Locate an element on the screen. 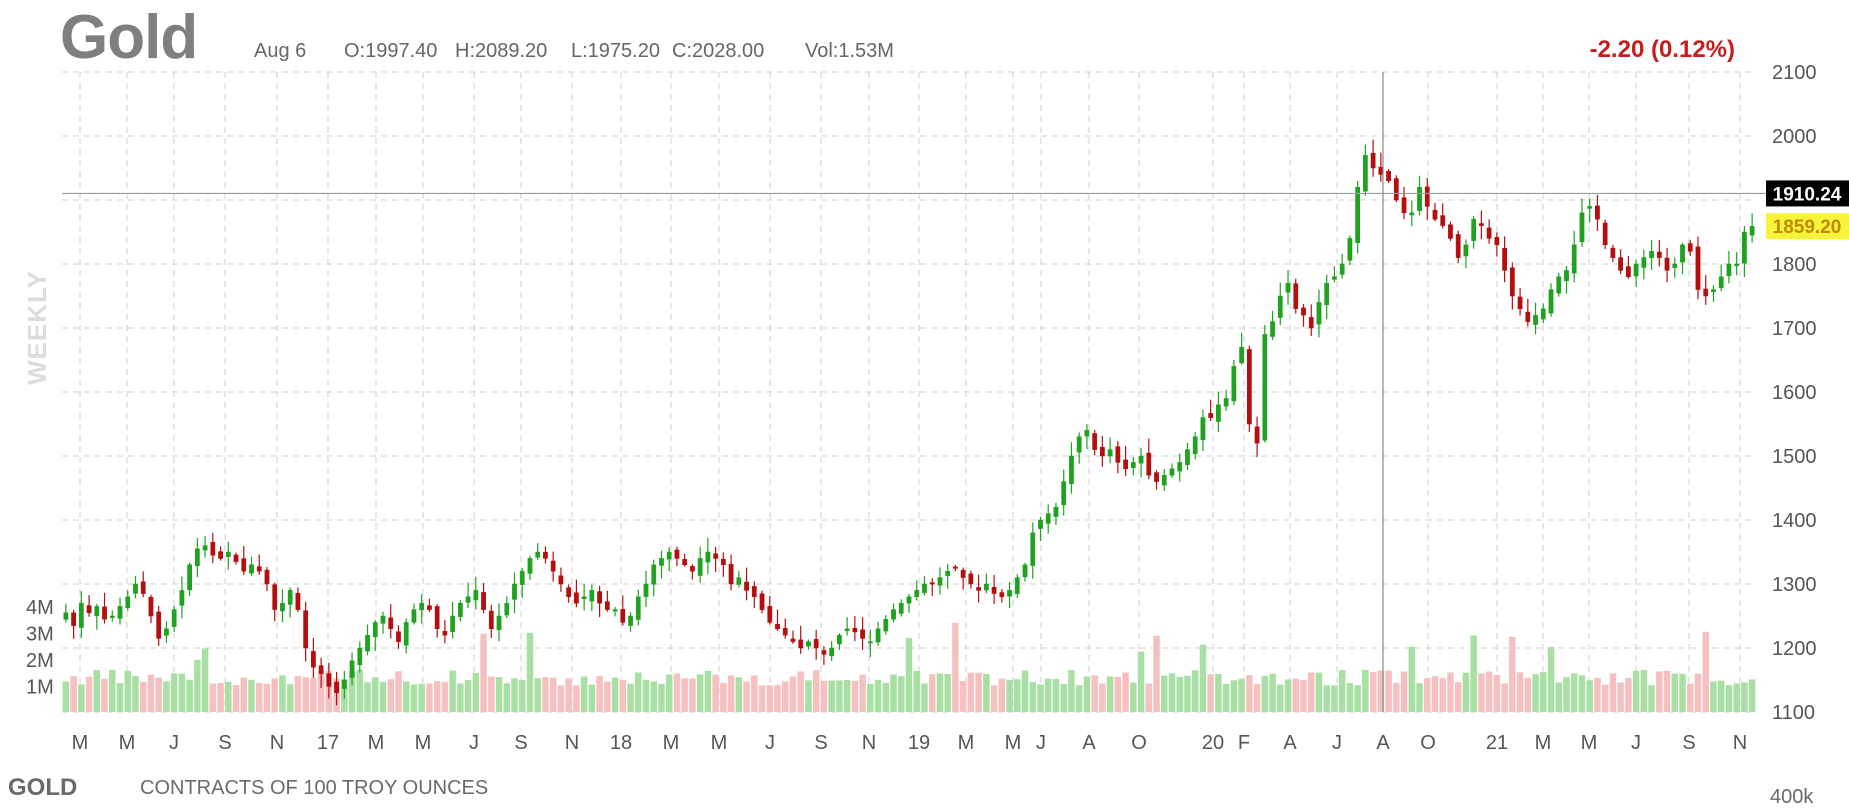 The image size is (1849, 809). x-tick-label: 17 is located at coordinates (328, 743).